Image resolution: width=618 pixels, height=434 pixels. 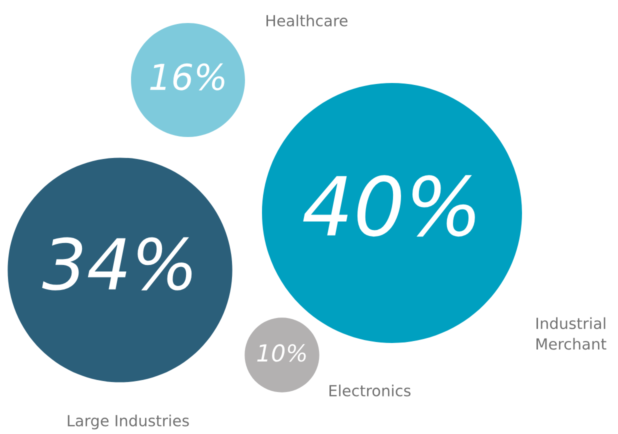 I want to click on category-label: Healthcare, so click(x=307, y=20).